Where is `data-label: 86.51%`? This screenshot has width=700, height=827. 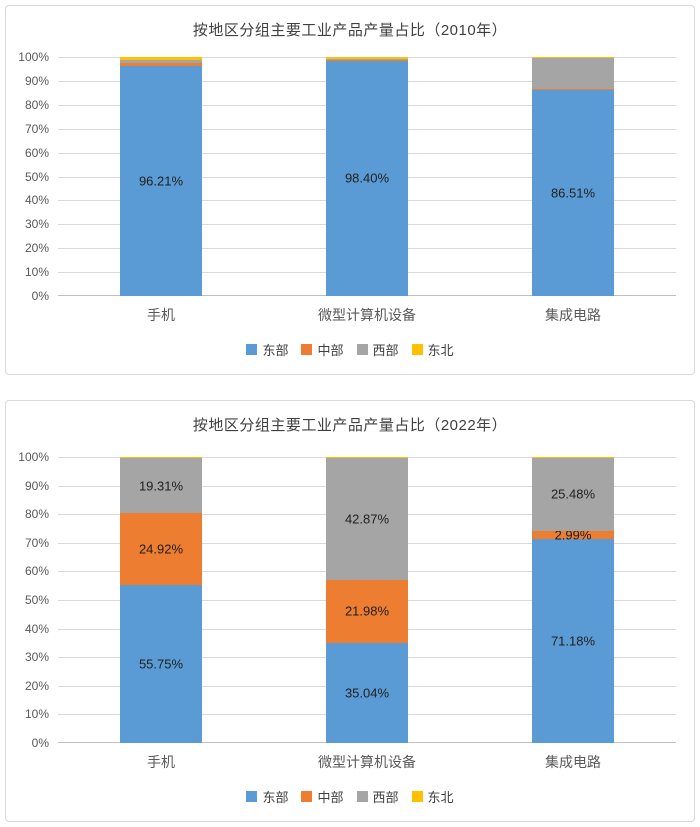
data-label: 86.51% is located at coordinates (573, 193).